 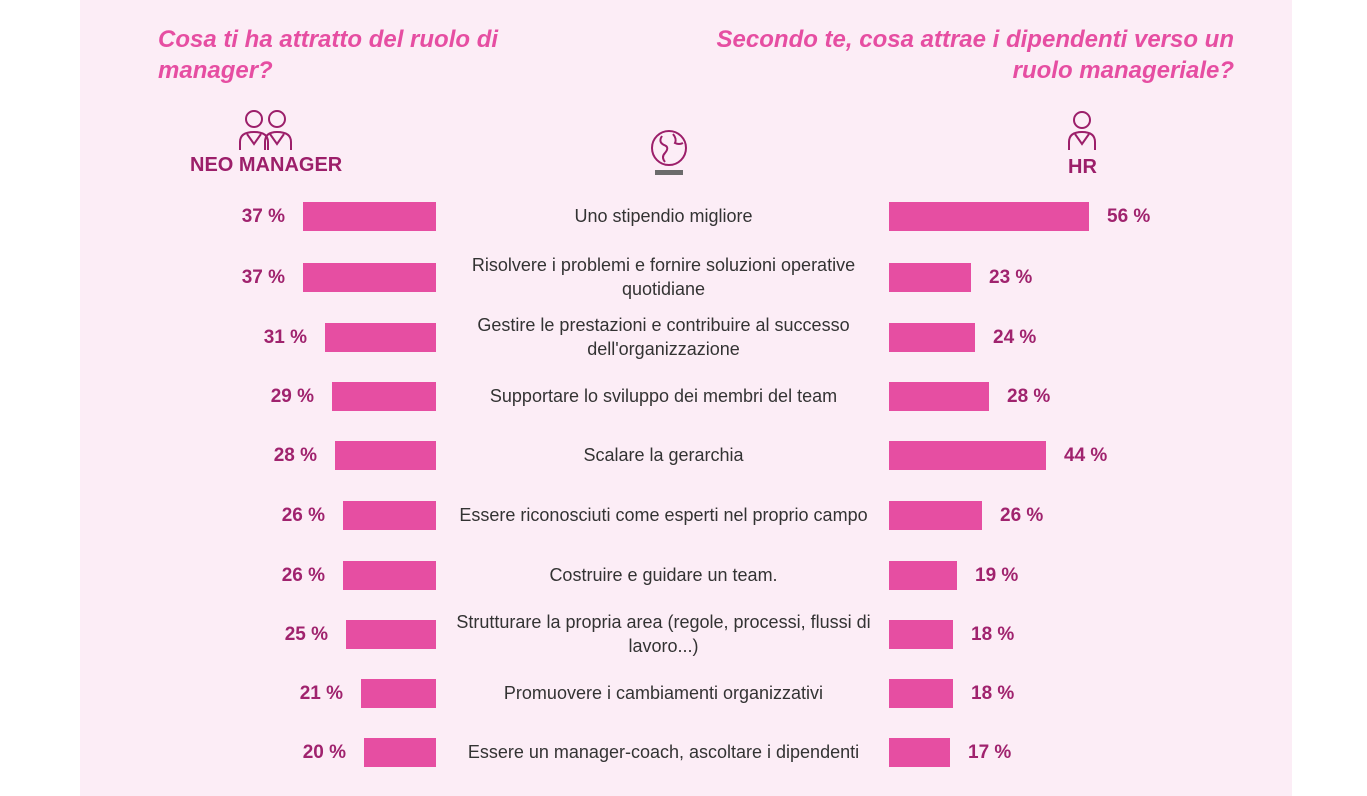 I want to click on right-group-label: HR, so click(x=1082, y=167).